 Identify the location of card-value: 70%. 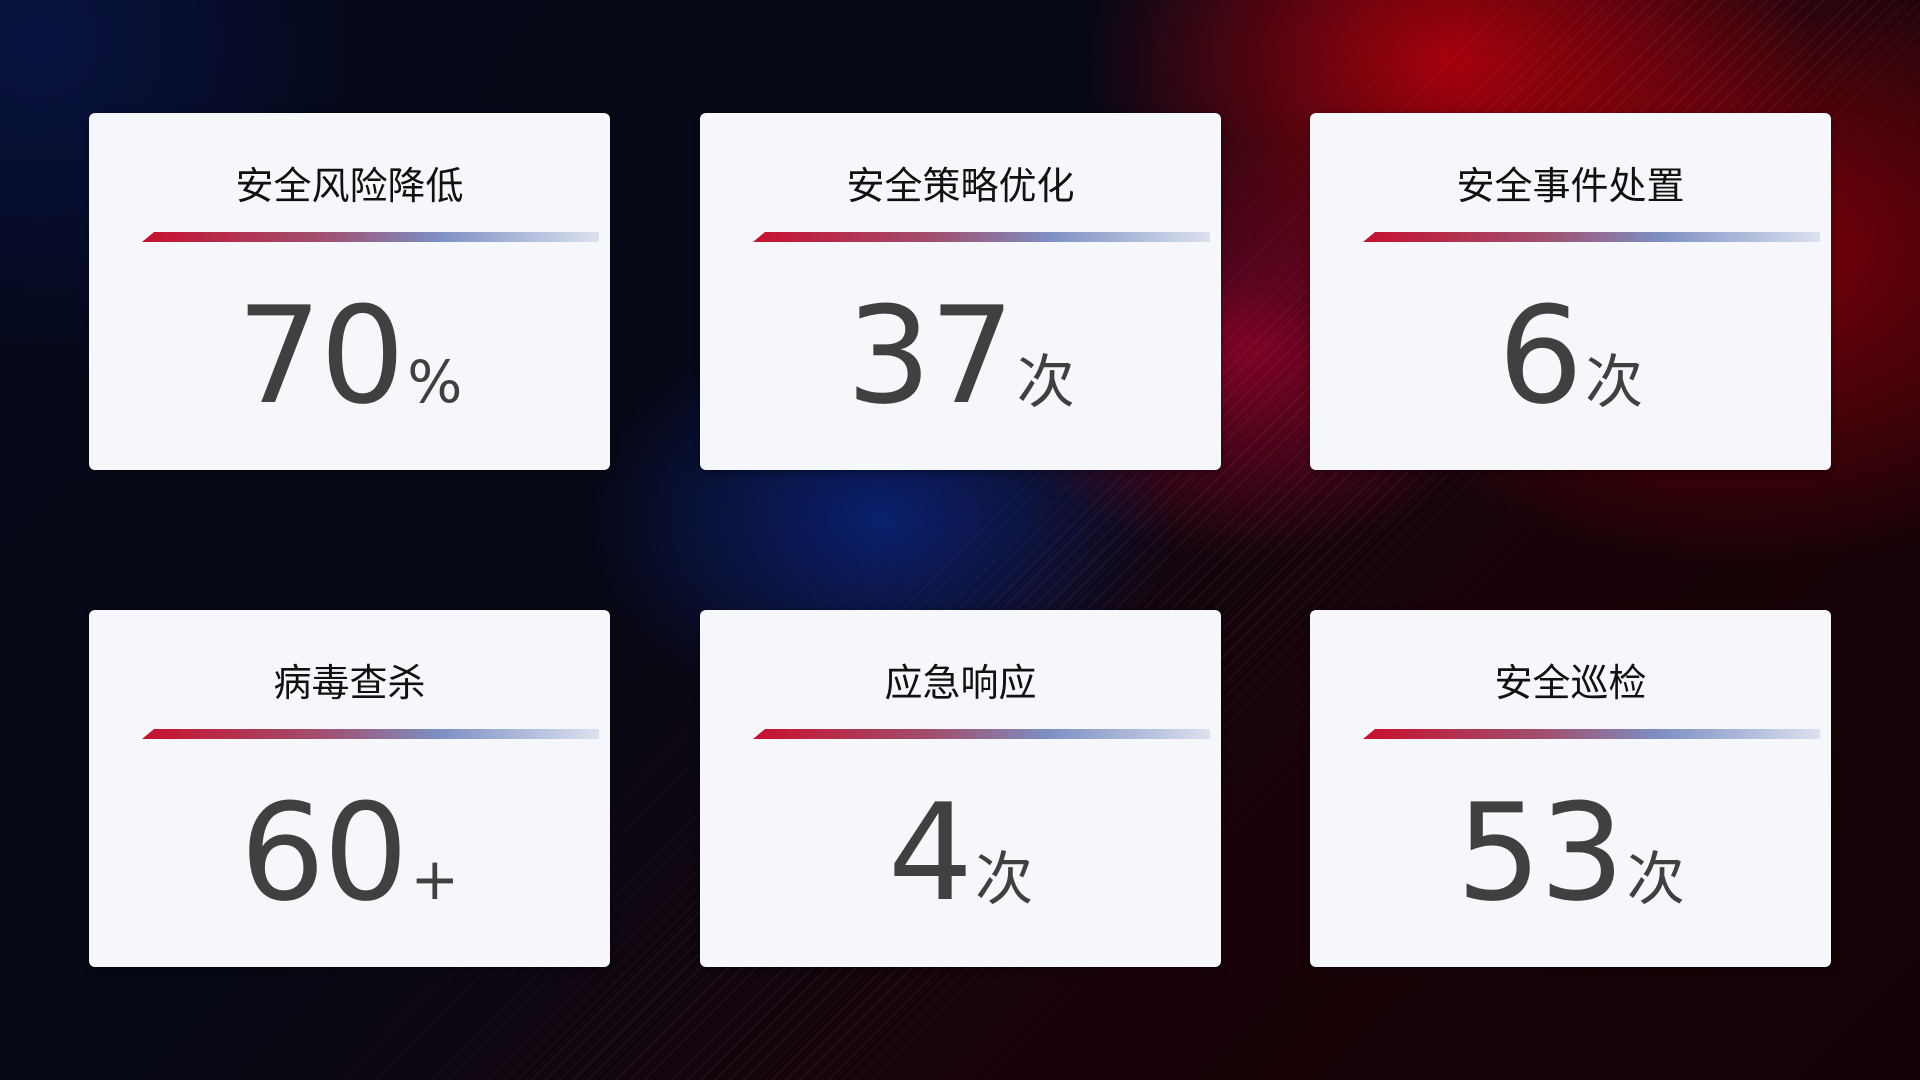
(349, 356).